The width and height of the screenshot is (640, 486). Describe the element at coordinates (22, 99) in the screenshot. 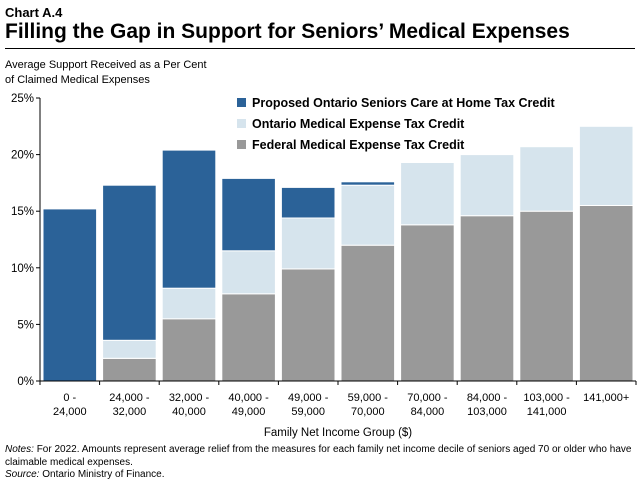

I see `y-tick-label: 25%` at that location.